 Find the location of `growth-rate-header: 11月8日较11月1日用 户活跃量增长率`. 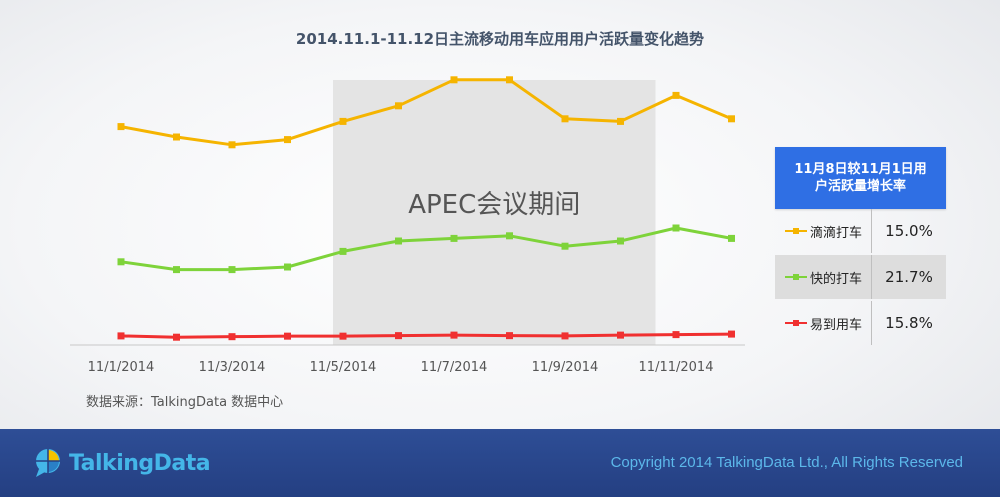

growth-rate-header: 11月8日较11月1日用 户活跃量增长率 is located at coordinates (860, 178).